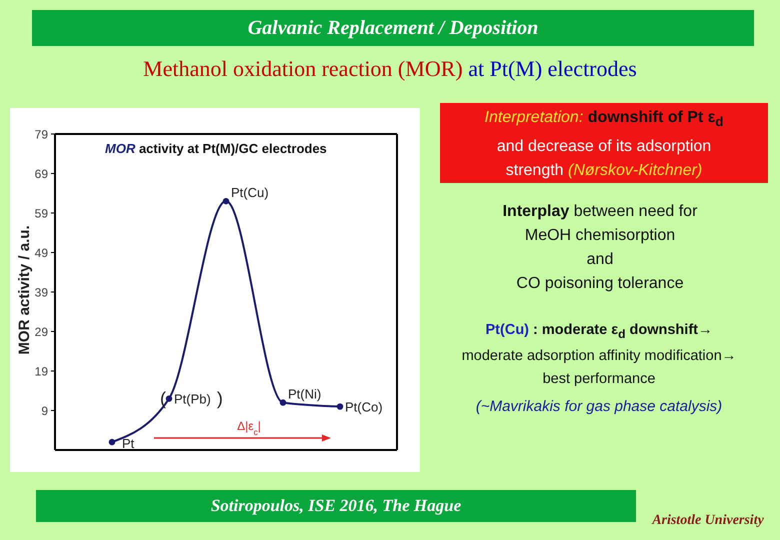 This screenshot has width=780, height=540. I want to click on y-tick-label: 59, so click(41, 213).